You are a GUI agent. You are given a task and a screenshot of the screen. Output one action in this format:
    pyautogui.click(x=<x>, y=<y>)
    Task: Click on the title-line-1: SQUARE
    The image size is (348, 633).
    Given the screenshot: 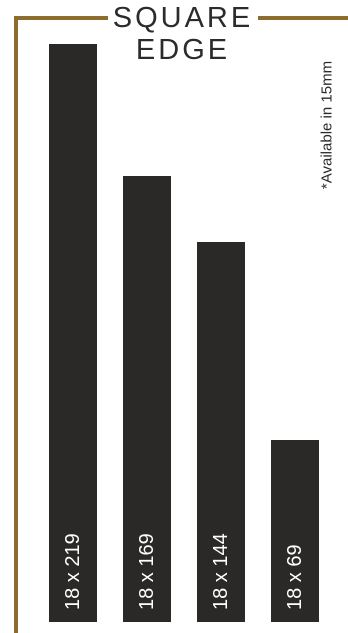 What is the action you would take?
    pyautogui.click(x=183, y=18)
    